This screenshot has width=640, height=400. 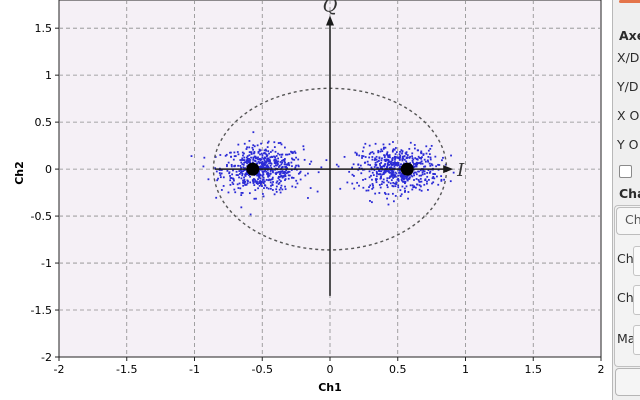 What do you see at coordinates (636, 300) in the screenshot?
I see `channel-row-2-field` at bounding box center [636, 300].